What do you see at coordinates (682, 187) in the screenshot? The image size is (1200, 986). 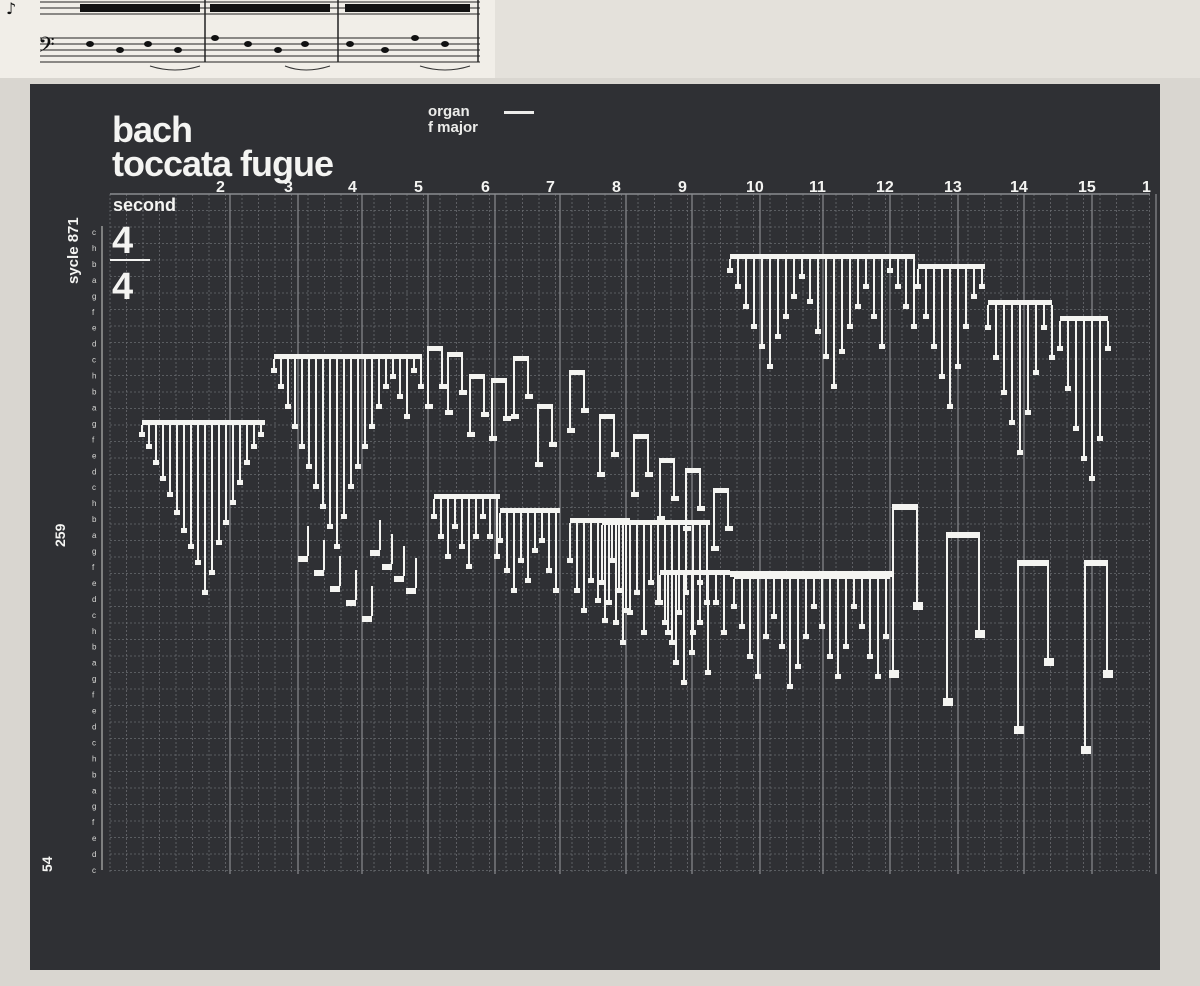 I see `x-tick-label: 9` at bounding box center [682, 187].